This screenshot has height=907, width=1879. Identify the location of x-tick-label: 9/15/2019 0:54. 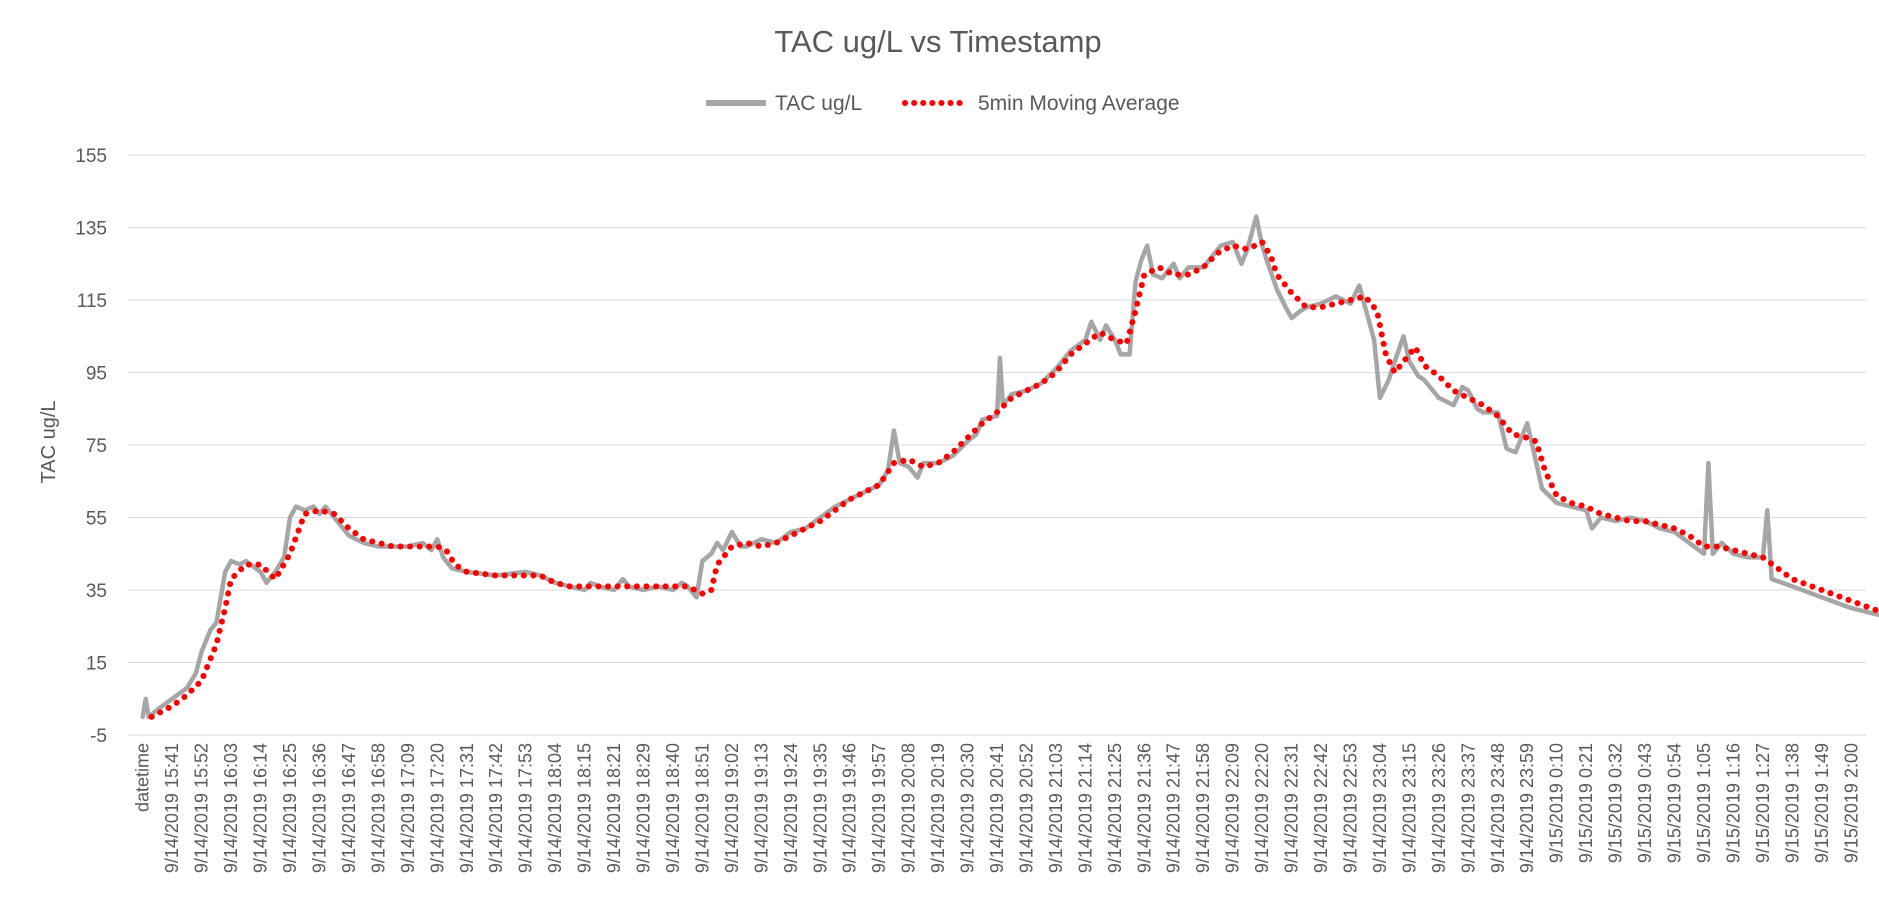
(1675, 803).